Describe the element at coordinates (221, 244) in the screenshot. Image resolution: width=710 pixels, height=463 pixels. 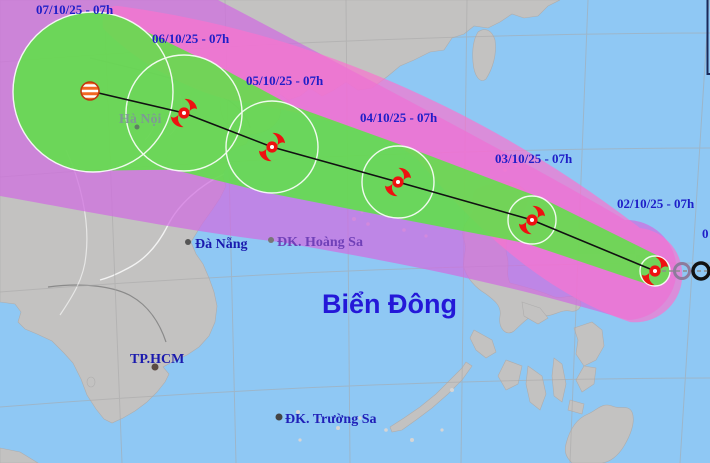
I see `danang-label: Đà Nẵng` at that location.